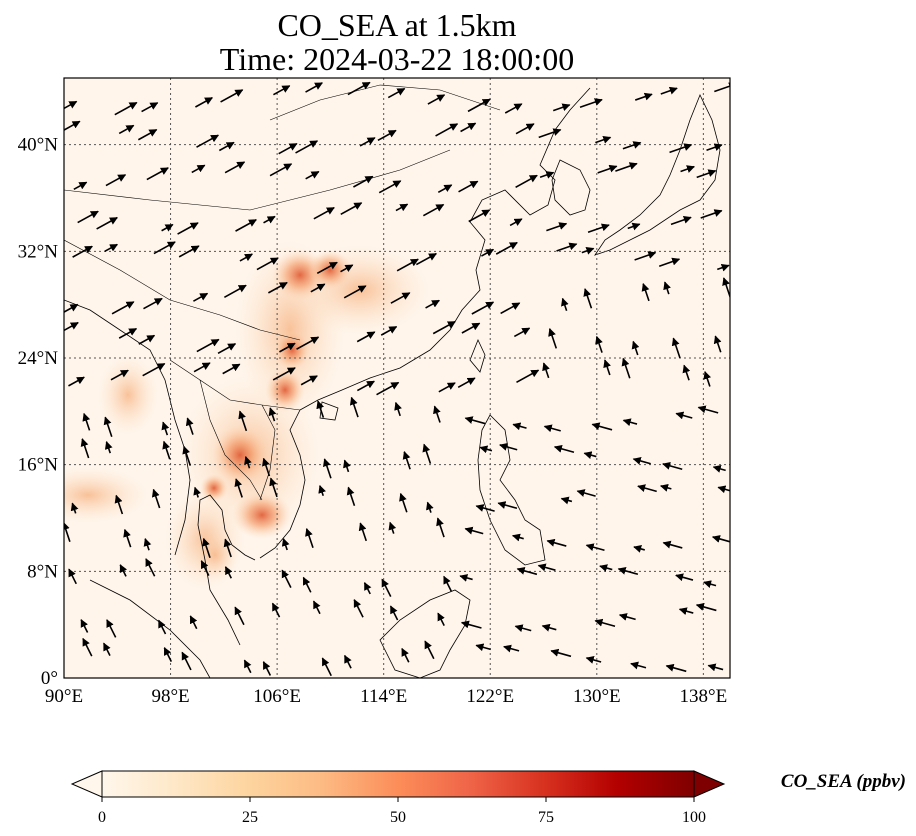 This screenshot has width=916, height=836. Describe the element at coordinates (694, 817) in the screenshot. I see `colorbar-tick-label: 100` at that location.